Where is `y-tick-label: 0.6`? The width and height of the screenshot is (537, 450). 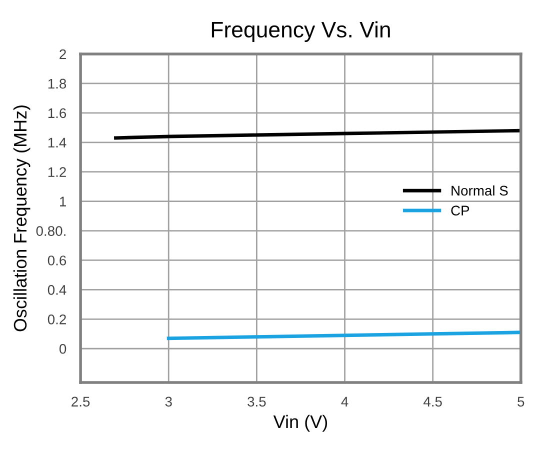
y-tick-label: 0.6 is located at coordinates (57, 261).